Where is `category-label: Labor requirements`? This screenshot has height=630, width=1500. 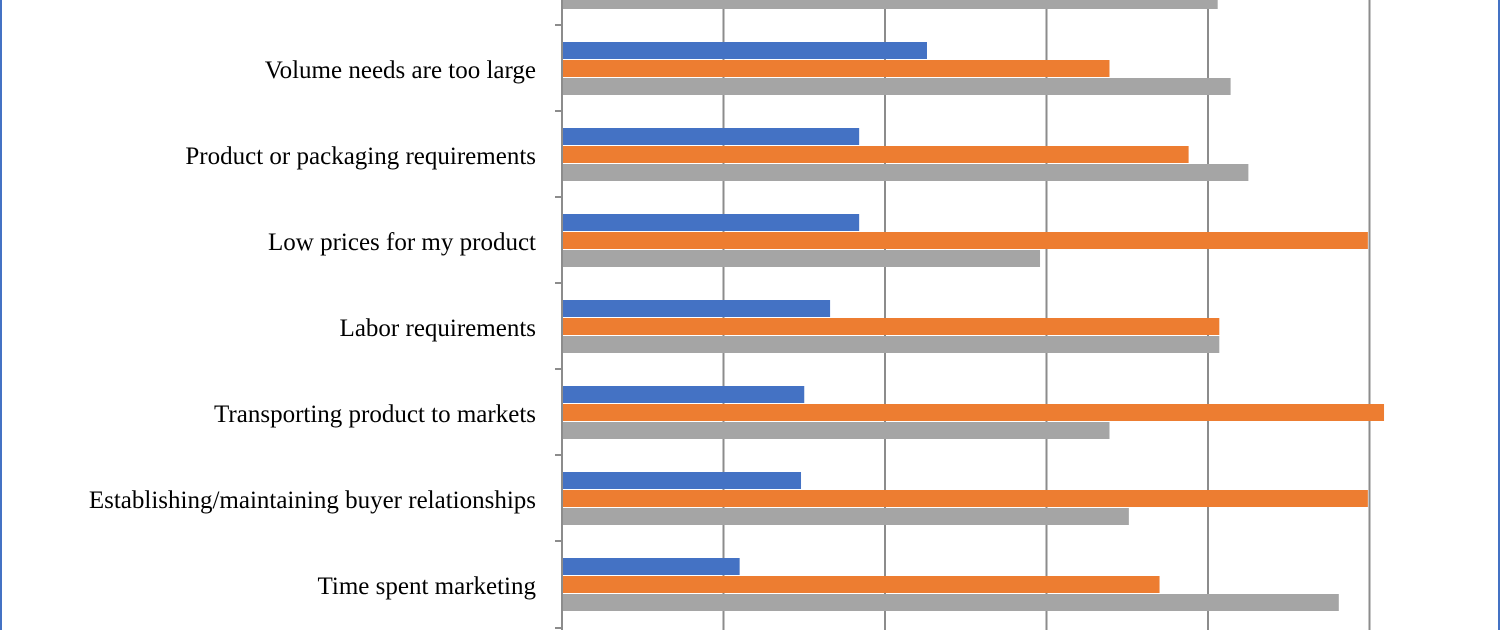
category-label: Labor requirements is located at coordinates (438, 328).